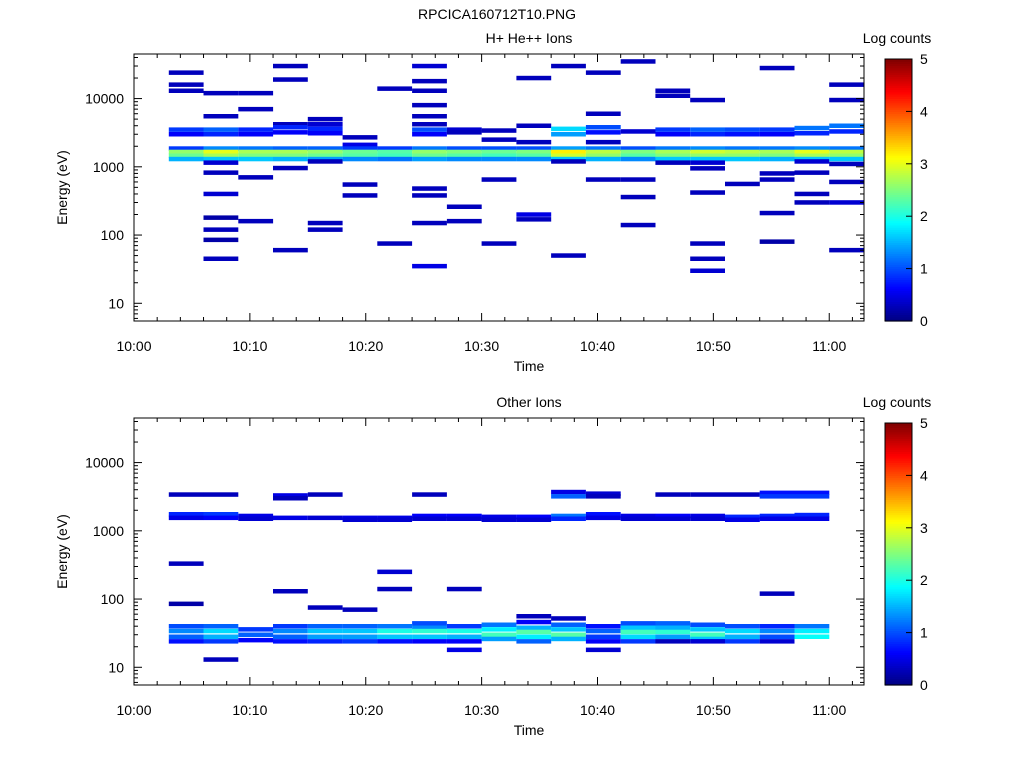 Image resolution: width=1024 pixels, height=768 pixels. I want to click on x-tick-label: 10:10, so click(249, 710).